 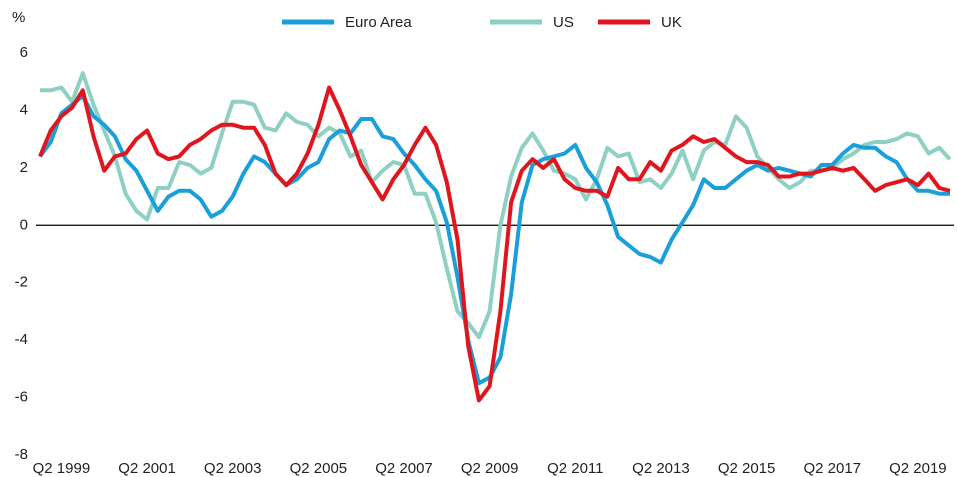 What do you see at coordinates (918, 468) in the screenshot?
I see `x-tick-label: Q2 2019` at bounding box center [918, 468].